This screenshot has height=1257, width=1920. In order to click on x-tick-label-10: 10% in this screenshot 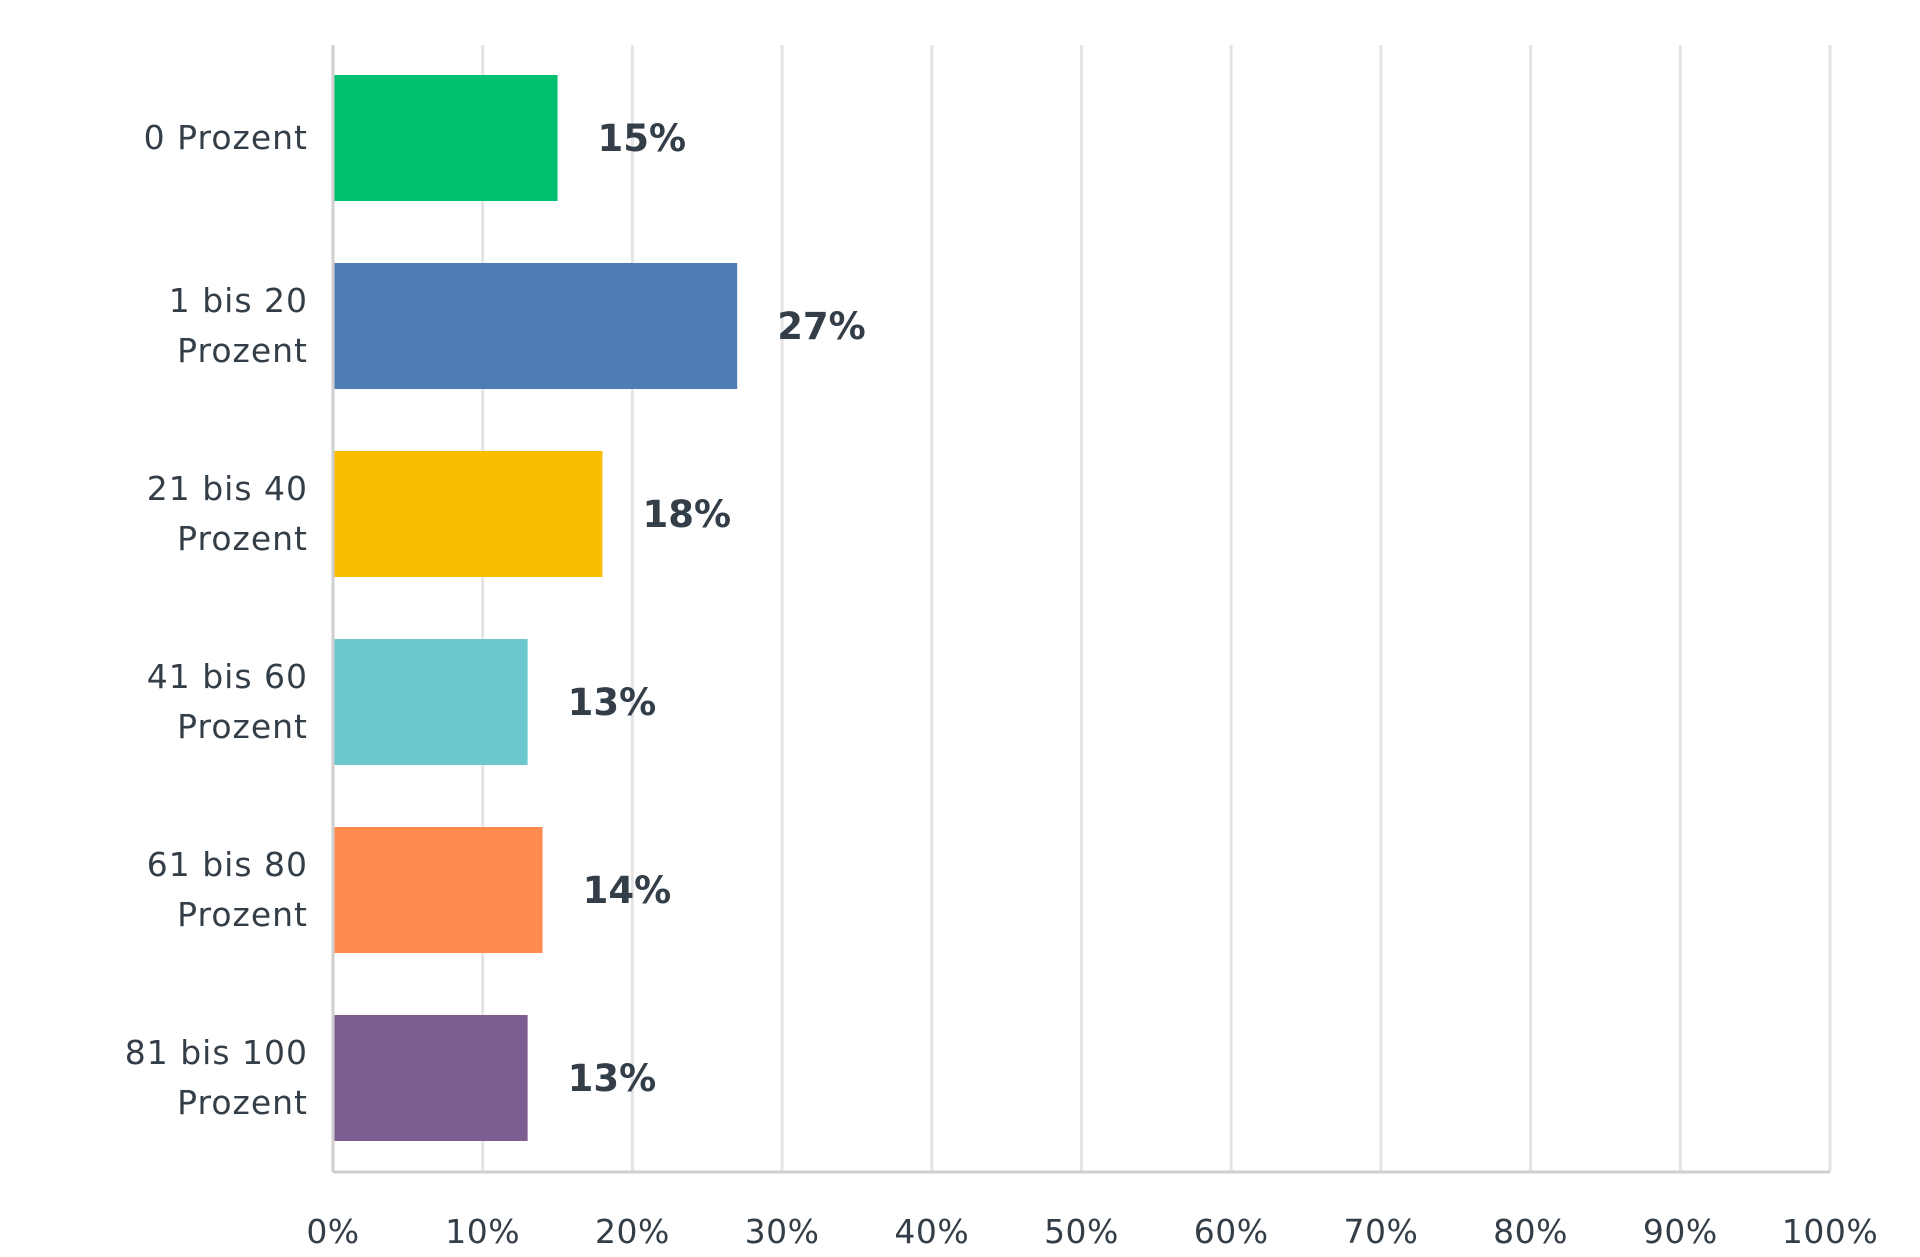, I will do `click(482, 1231)`.